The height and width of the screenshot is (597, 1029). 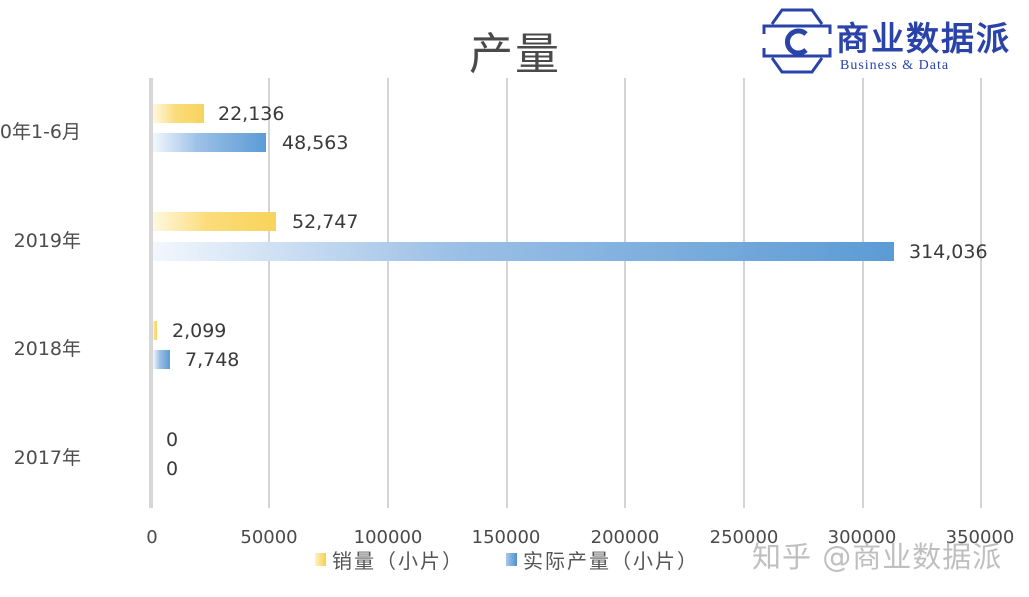 What do you see at coordinates (40, 132) in the screenshot?
I see `category-label: 2020年1-6月` at bounding box center [40, 132].